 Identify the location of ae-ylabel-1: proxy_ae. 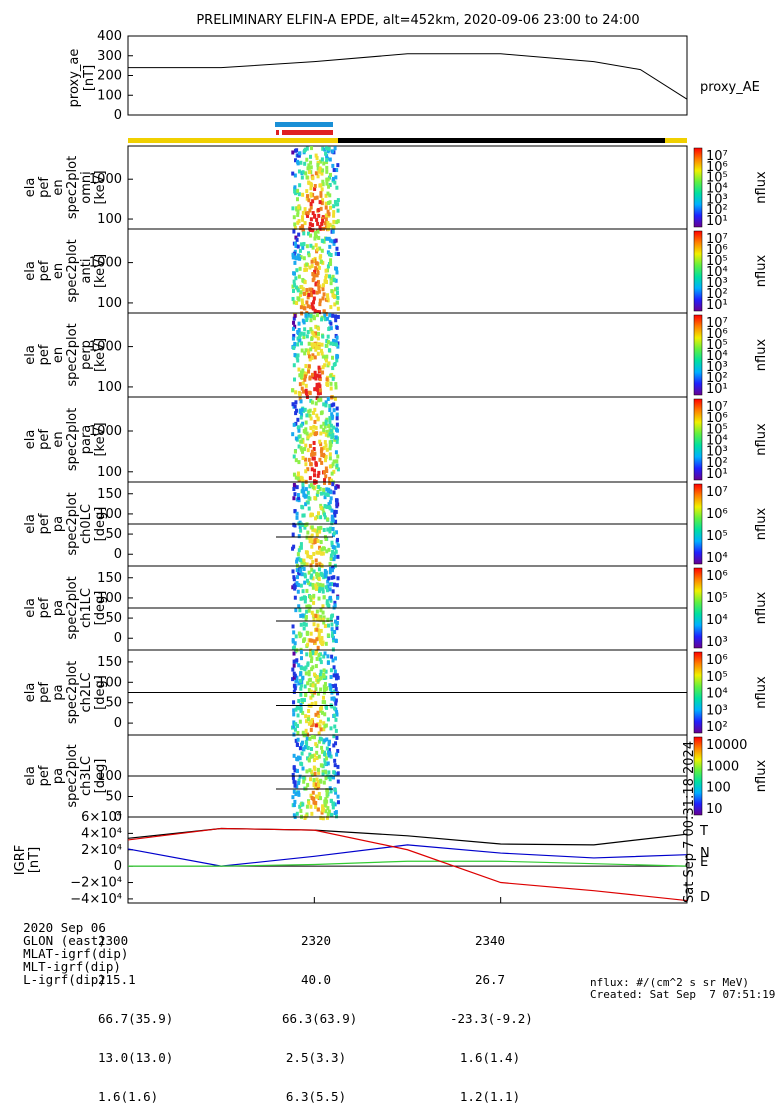
(74, 78).